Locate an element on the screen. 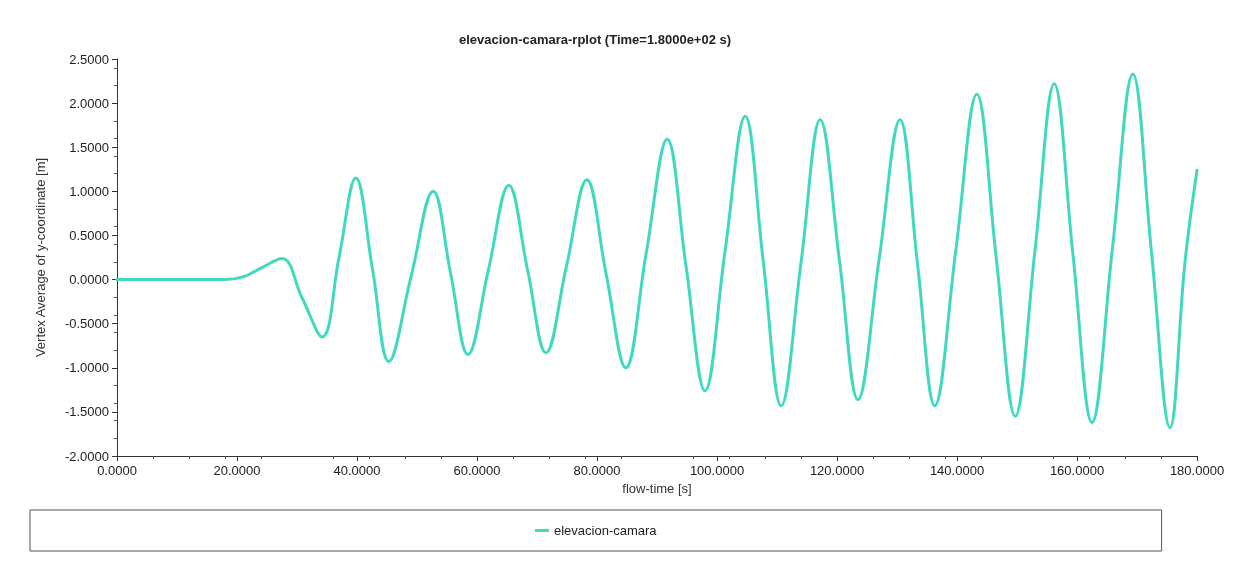 The image size is (1254, 571). x-tick-label: 160.0000 is located at coordinates (1077, 470).